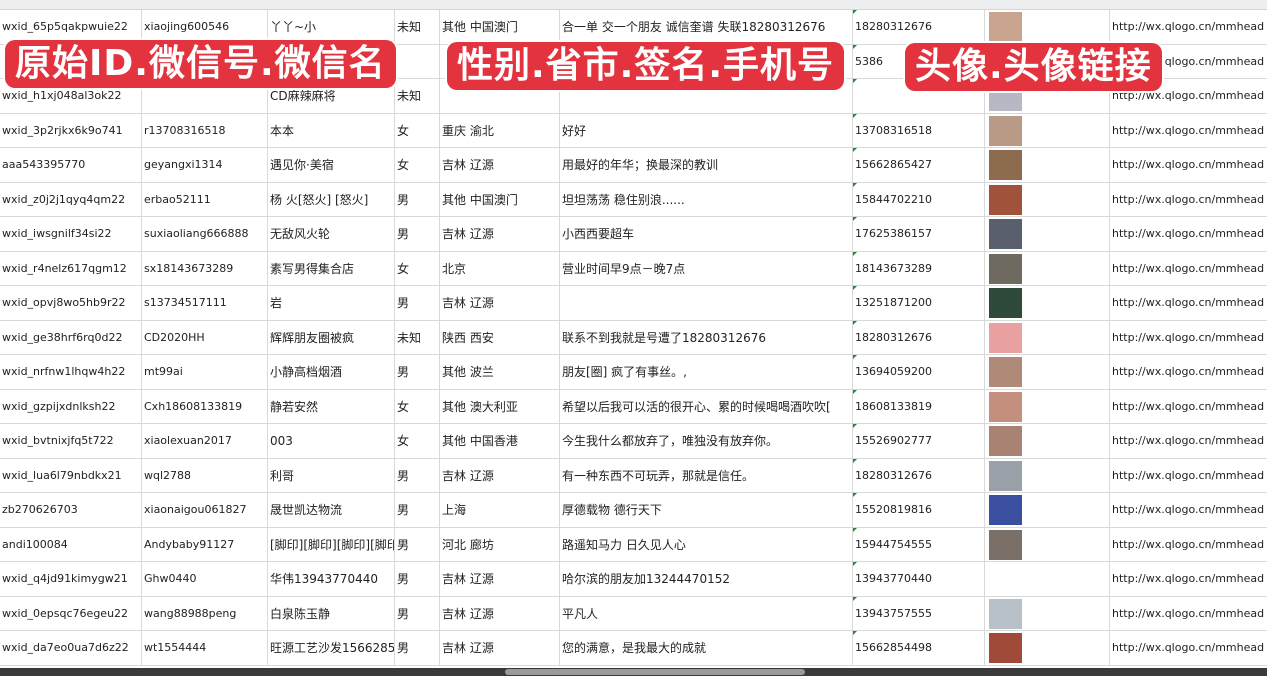 Image resolution: width=1267 pixels, height=676 pixels. I want to click on cell-wechat-name: 静若安然, so click(331, 406).